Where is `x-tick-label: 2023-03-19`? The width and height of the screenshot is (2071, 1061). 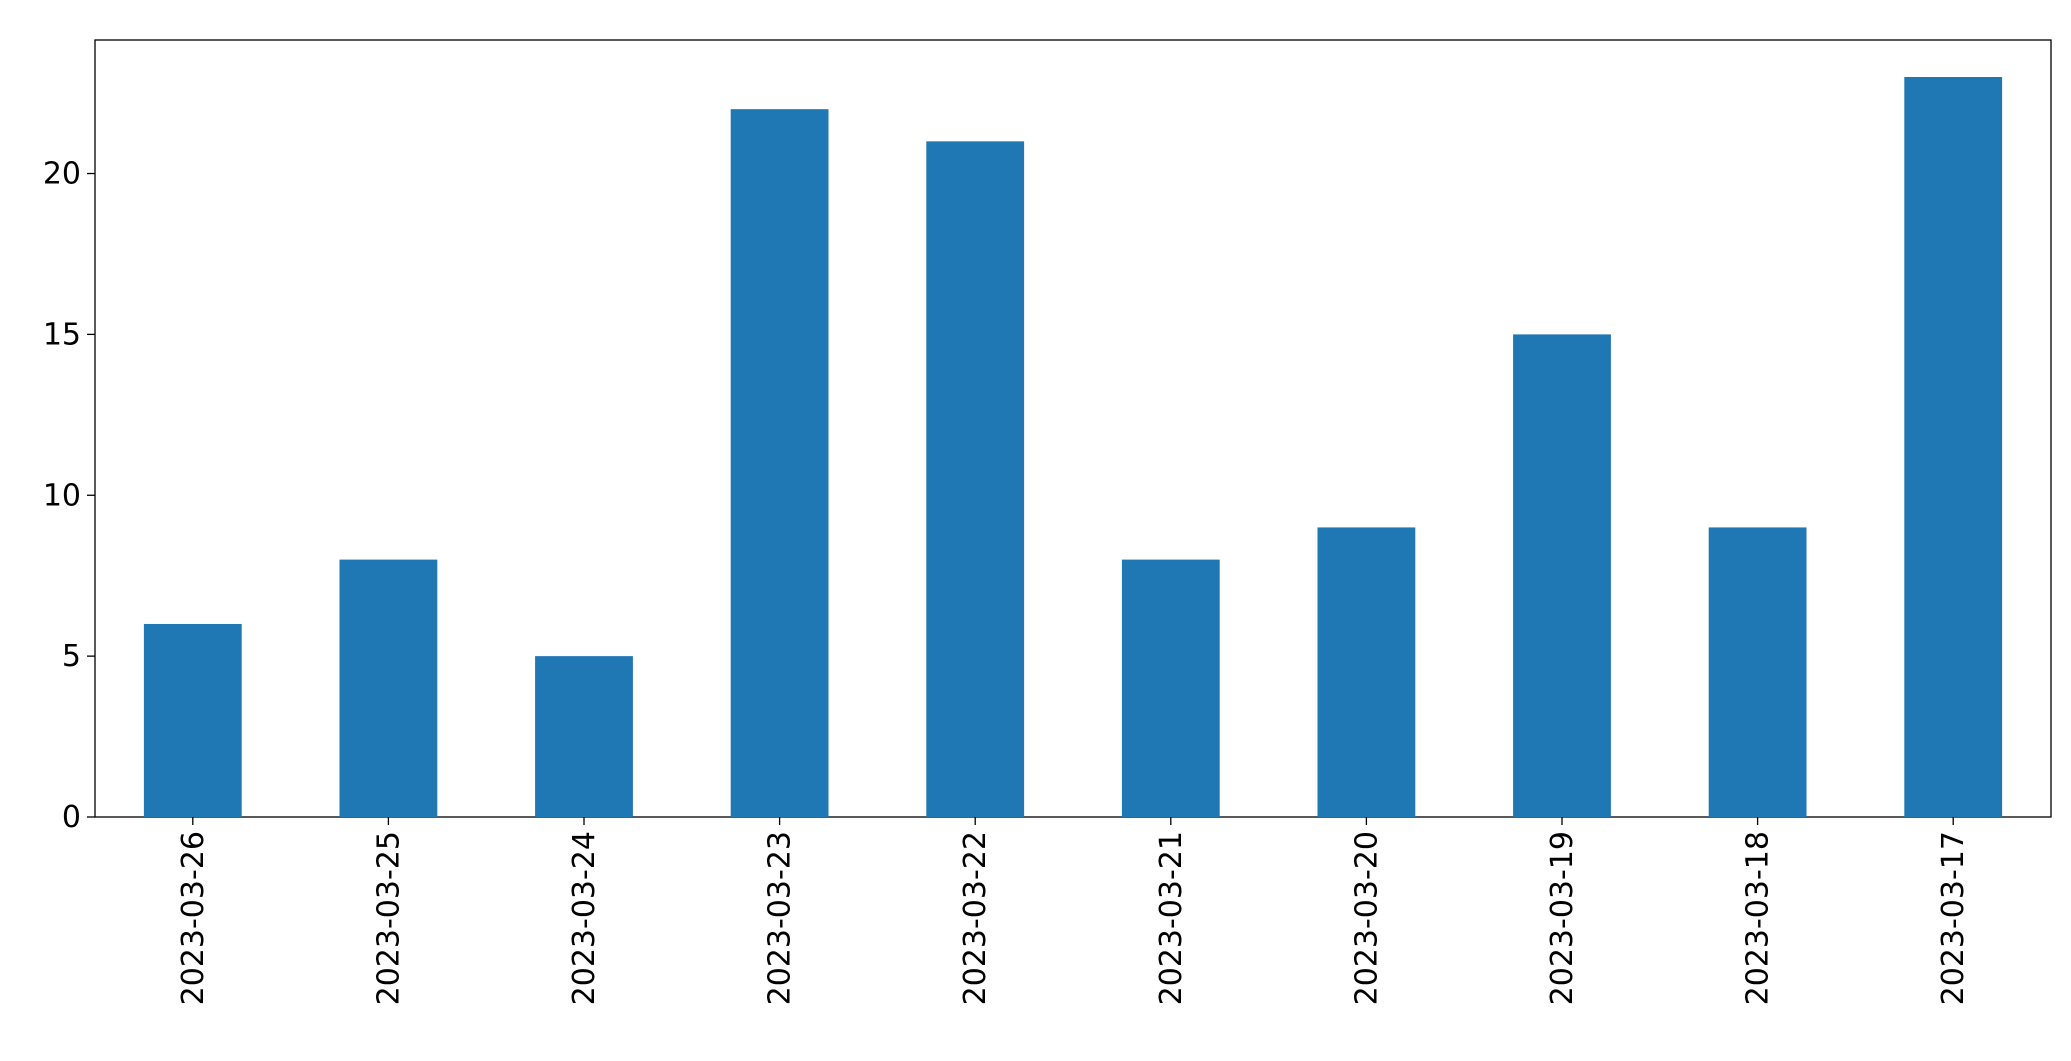 x-tick-label: 2023-03-19 is located at coordinates (1562, 918).